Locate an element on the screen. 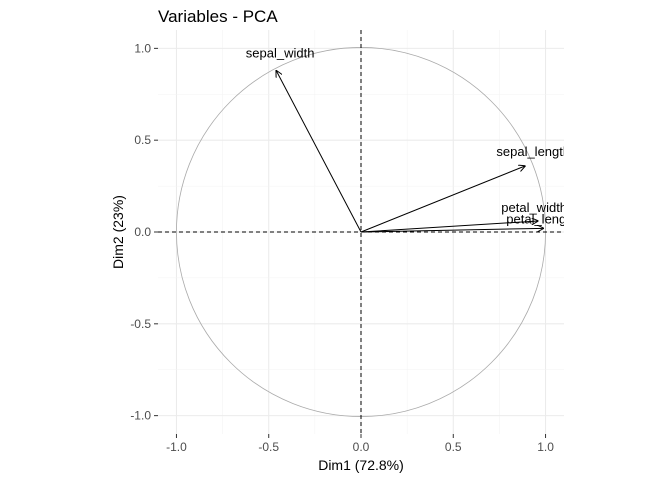 This screenshot has width=672, height=480. y-tick-label: -1.0 is located at coordinates (140, 416).